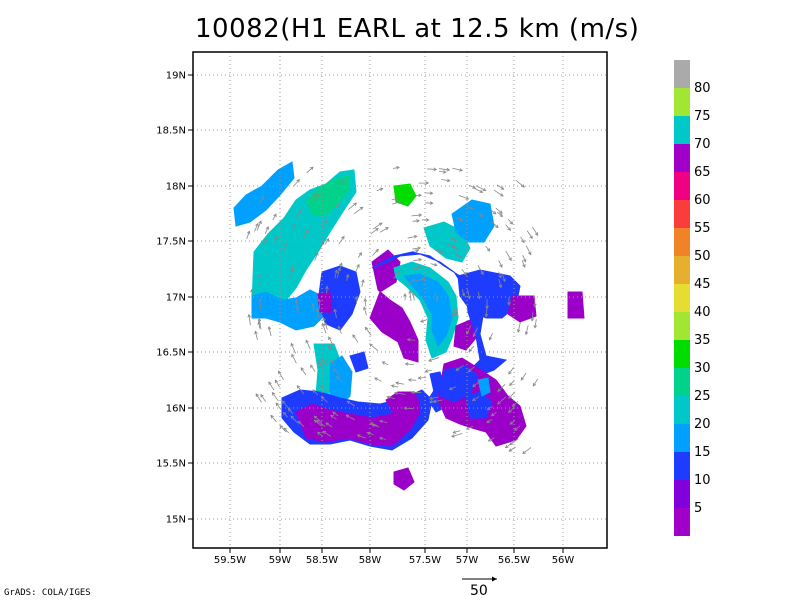 The image size is (800, 600). I want to click on lon-tick-label: 59.5W, so click(230, 560).